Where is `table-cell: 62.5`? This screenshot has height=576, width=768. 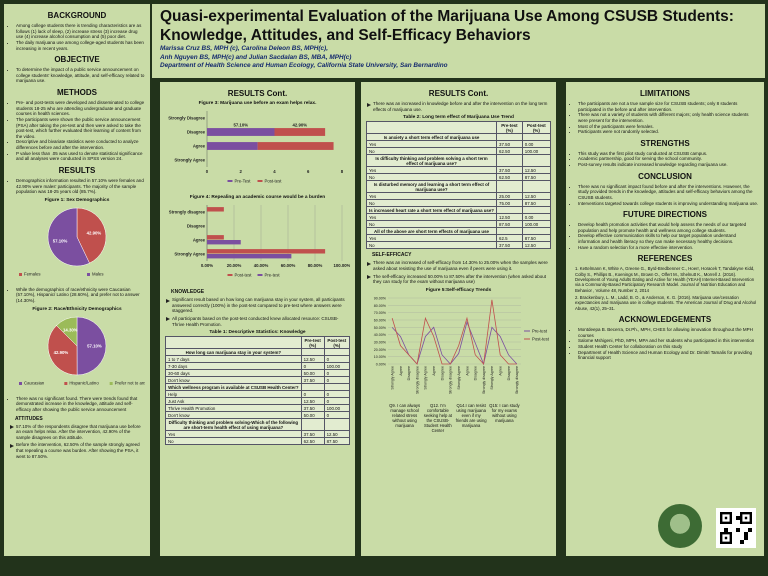
table-cell: 62.5 is located at coordinates (509, 238).